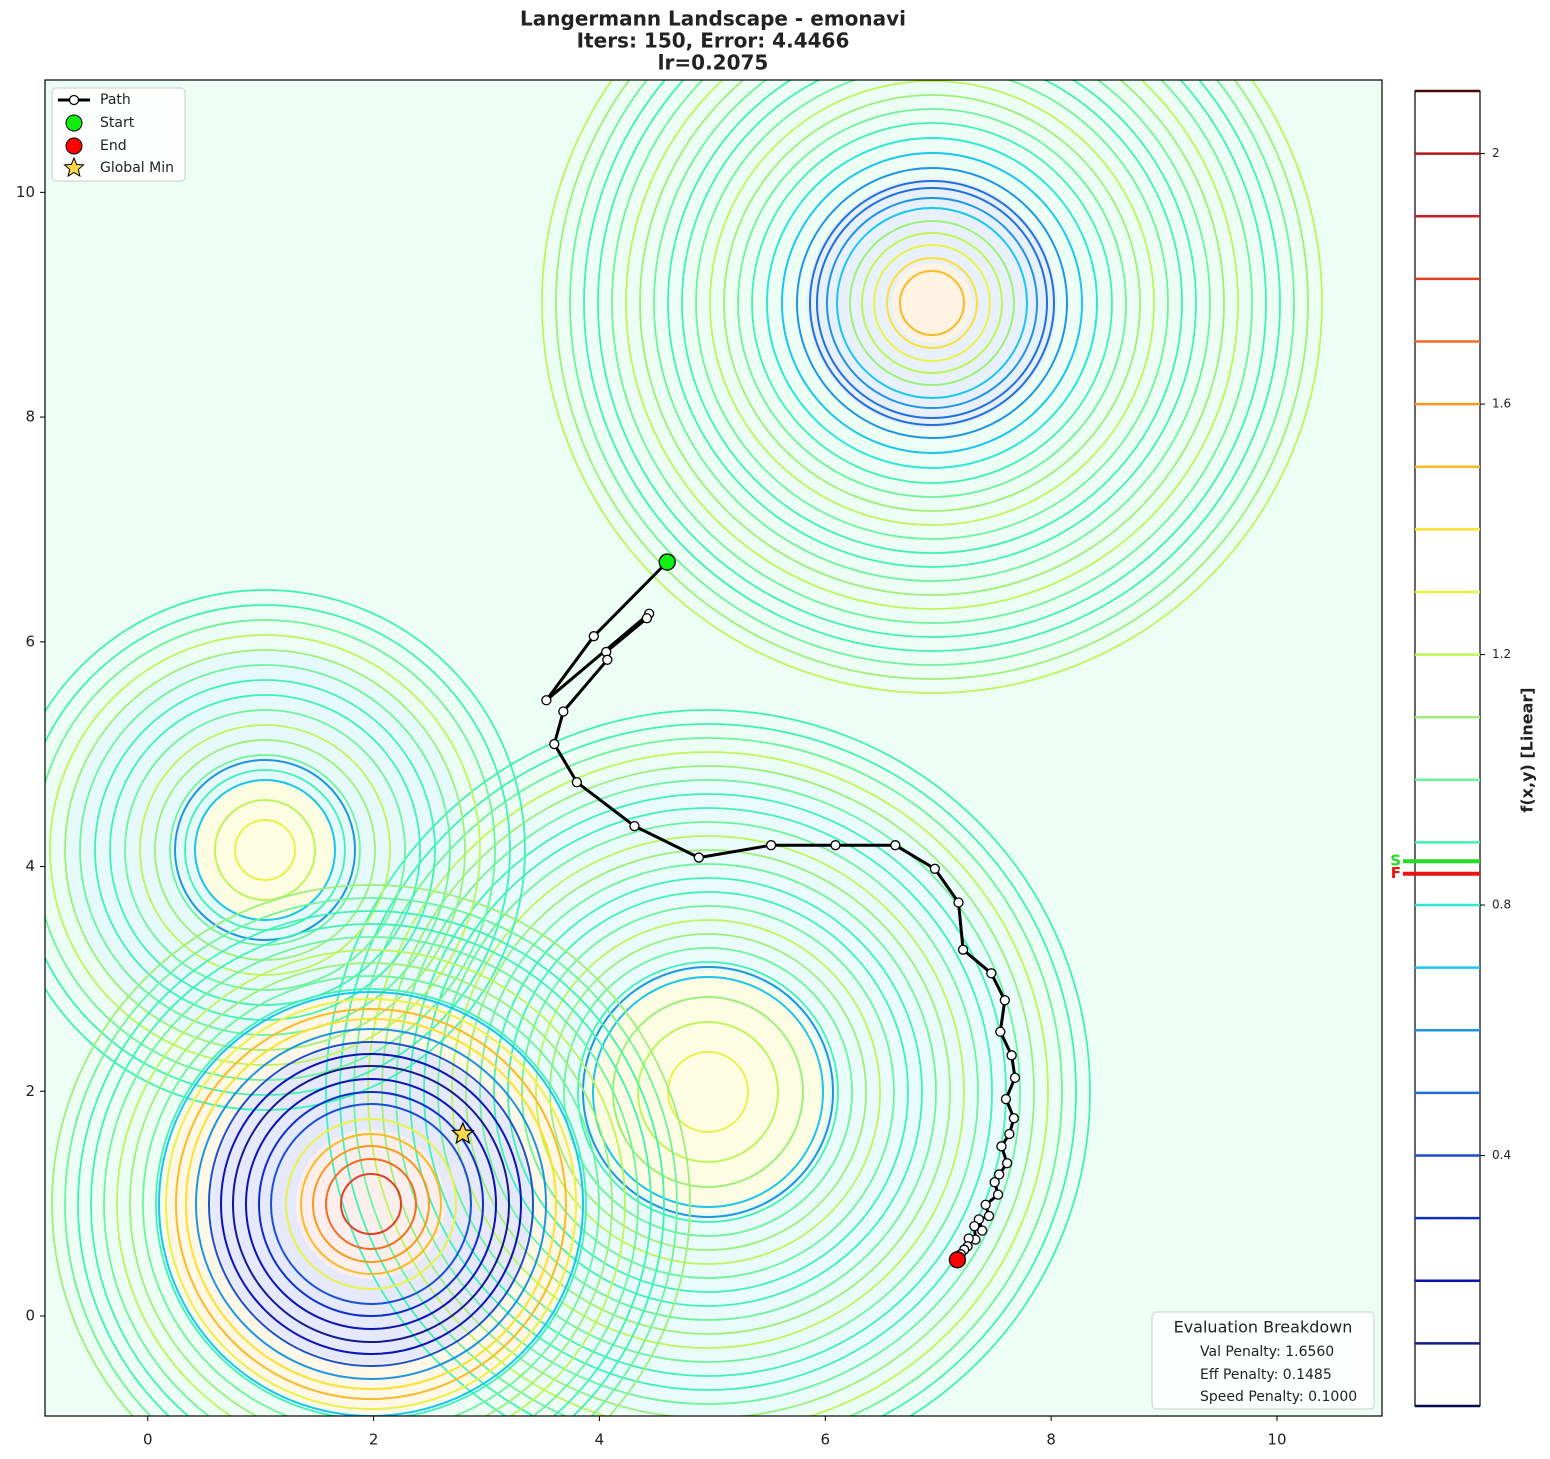 The width and height of the screenshot is (1550, 1459). I want to click on x-tick-label: 8, so click(1051, 1440).